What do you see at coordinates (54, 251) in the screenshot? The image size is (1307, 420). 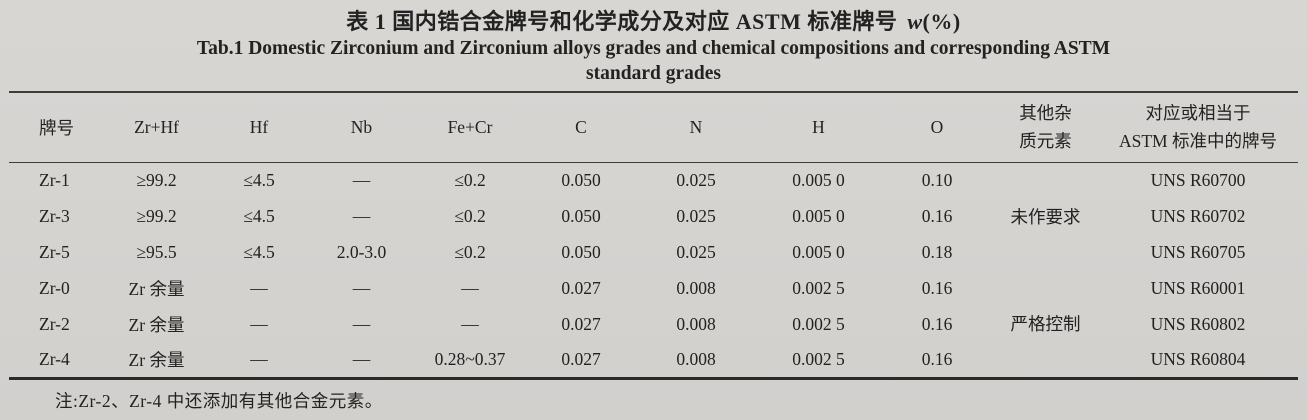 I see `cell-grade: Zr-5` at bounding box center [54, 251].